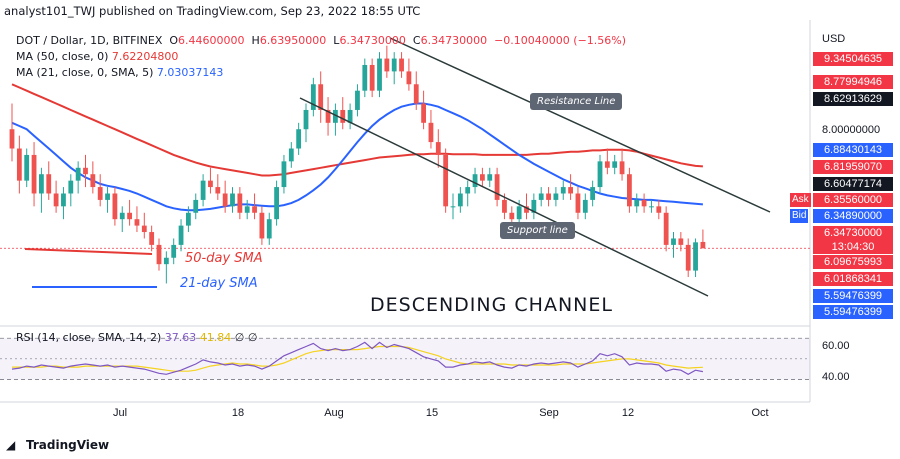 Image resolution: width=900 pixels, height=459 pixels. Describe the element at coordinates (799, 216) in the screenshot. I see `price-tag-prefix: Bid` at that location.